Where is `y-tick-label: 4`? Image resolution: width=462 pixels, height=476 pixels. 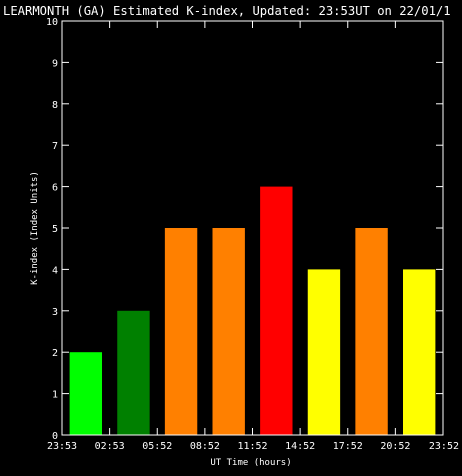
y-tick-label: 4 is located at coordinates (55, 270).